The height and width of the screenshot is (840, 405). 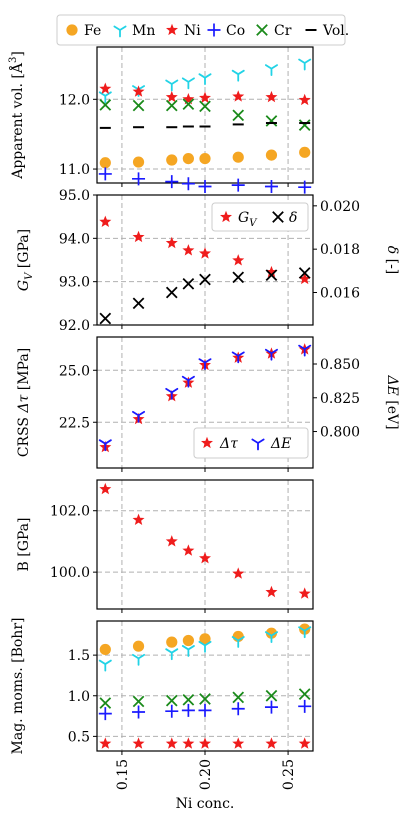 What do you see at coordinates (24, 402) in the screenshot?
I see `y-axis-label: CRSS Δτ [MPa]` at bounding box center [24, 402].